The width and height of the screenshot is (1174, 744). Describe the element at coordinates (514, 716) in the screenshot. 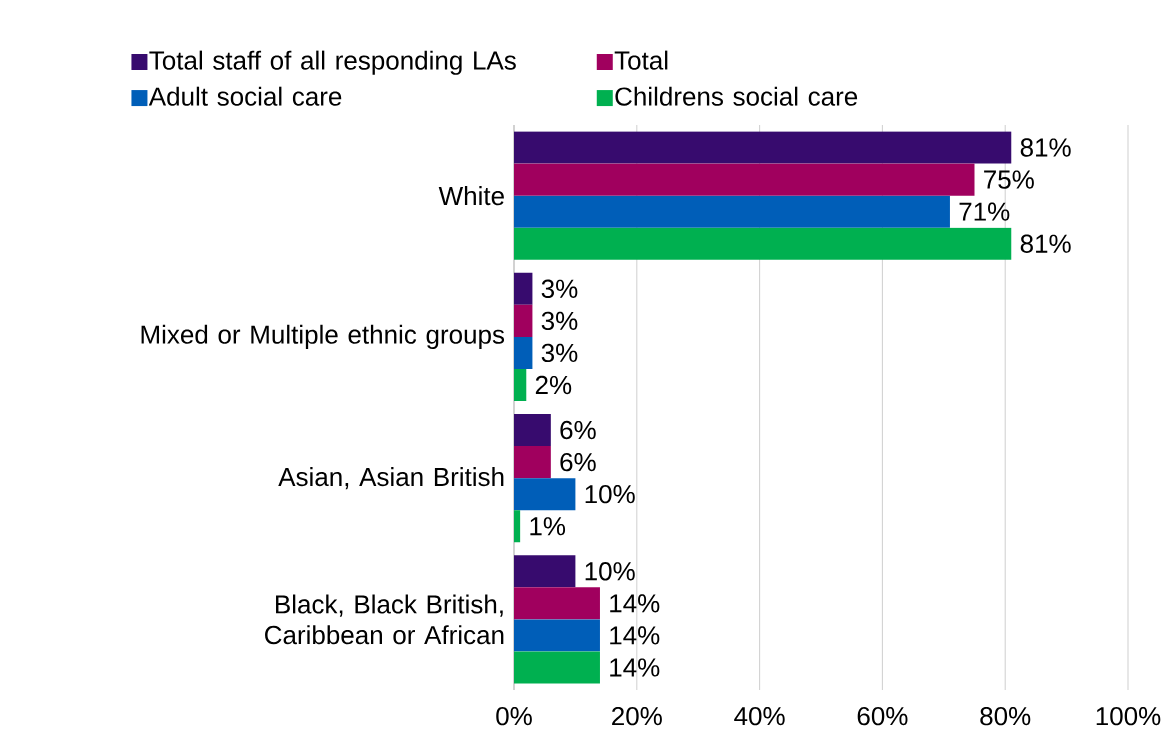

I see `x-tick-label: 0%` at that location.